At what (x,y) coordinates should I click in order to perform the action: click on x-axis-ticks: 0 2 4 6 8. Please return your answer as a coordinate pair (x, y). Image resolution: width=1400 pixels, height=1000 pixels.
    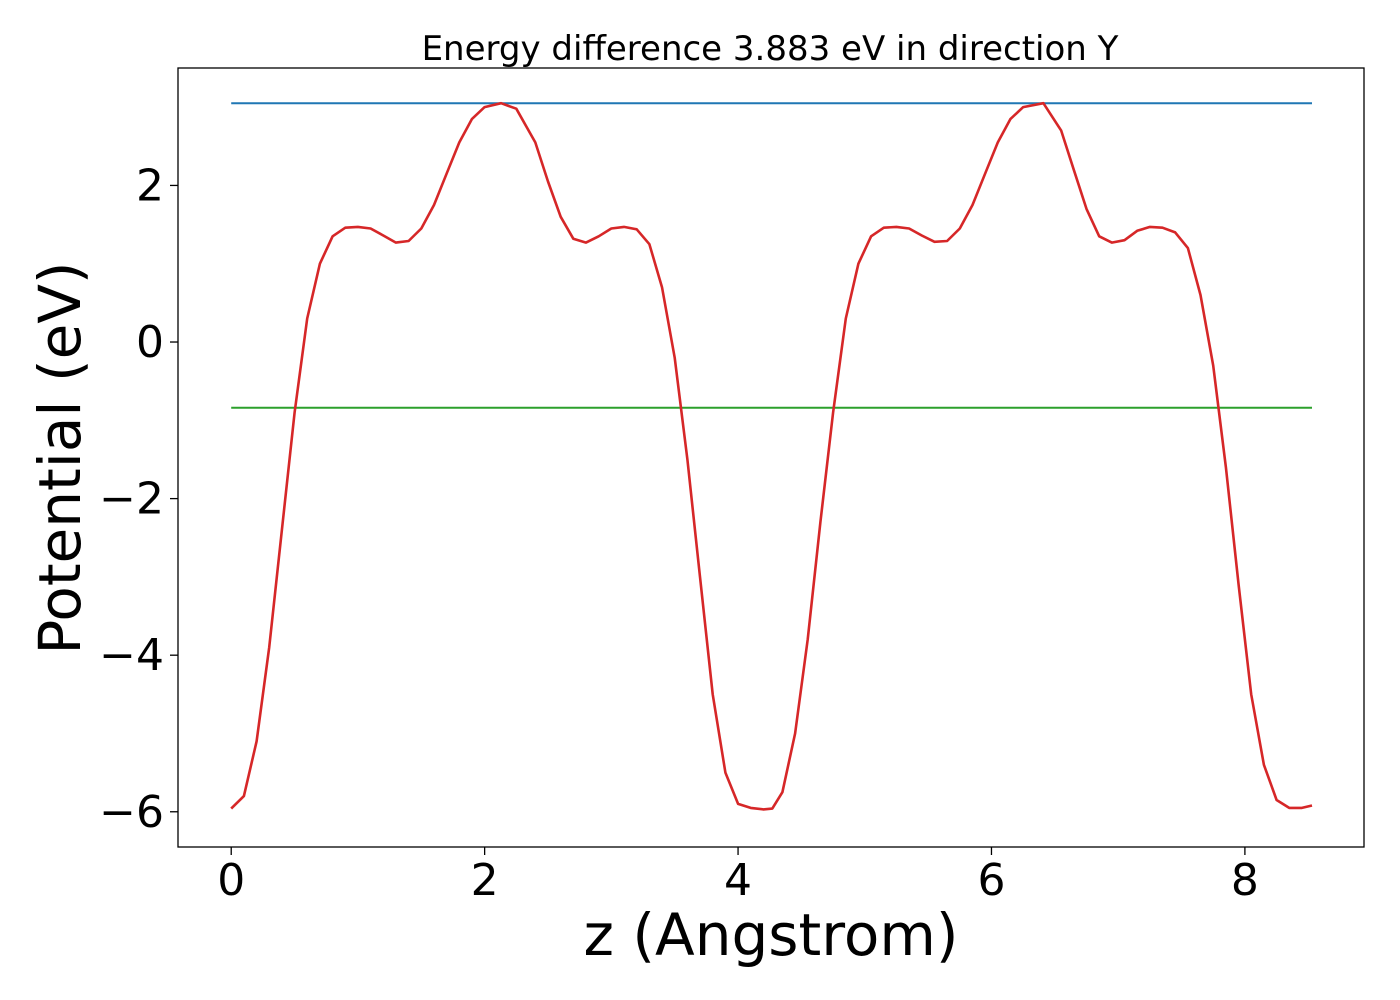
    Looking at the image, I should click on (738, 876).